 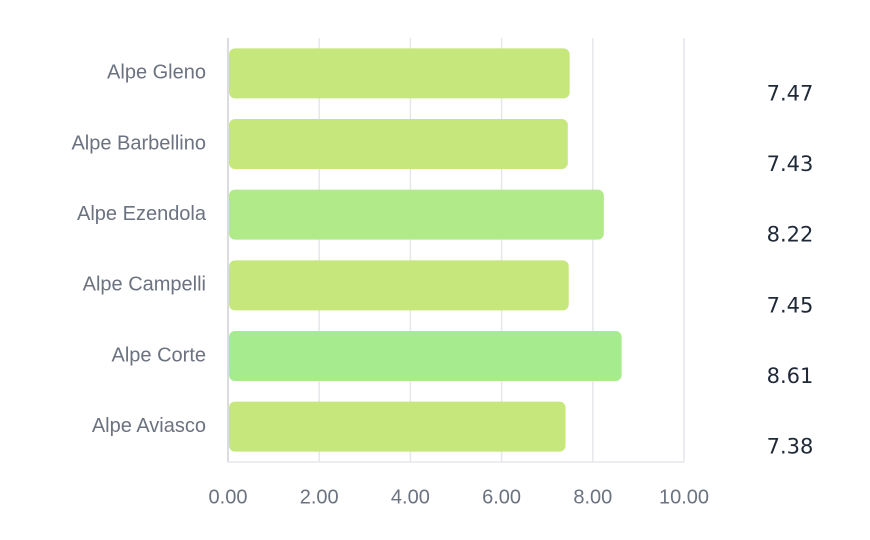 I want to click on x-tick-label: 8.00, so click(x=592, y=497).